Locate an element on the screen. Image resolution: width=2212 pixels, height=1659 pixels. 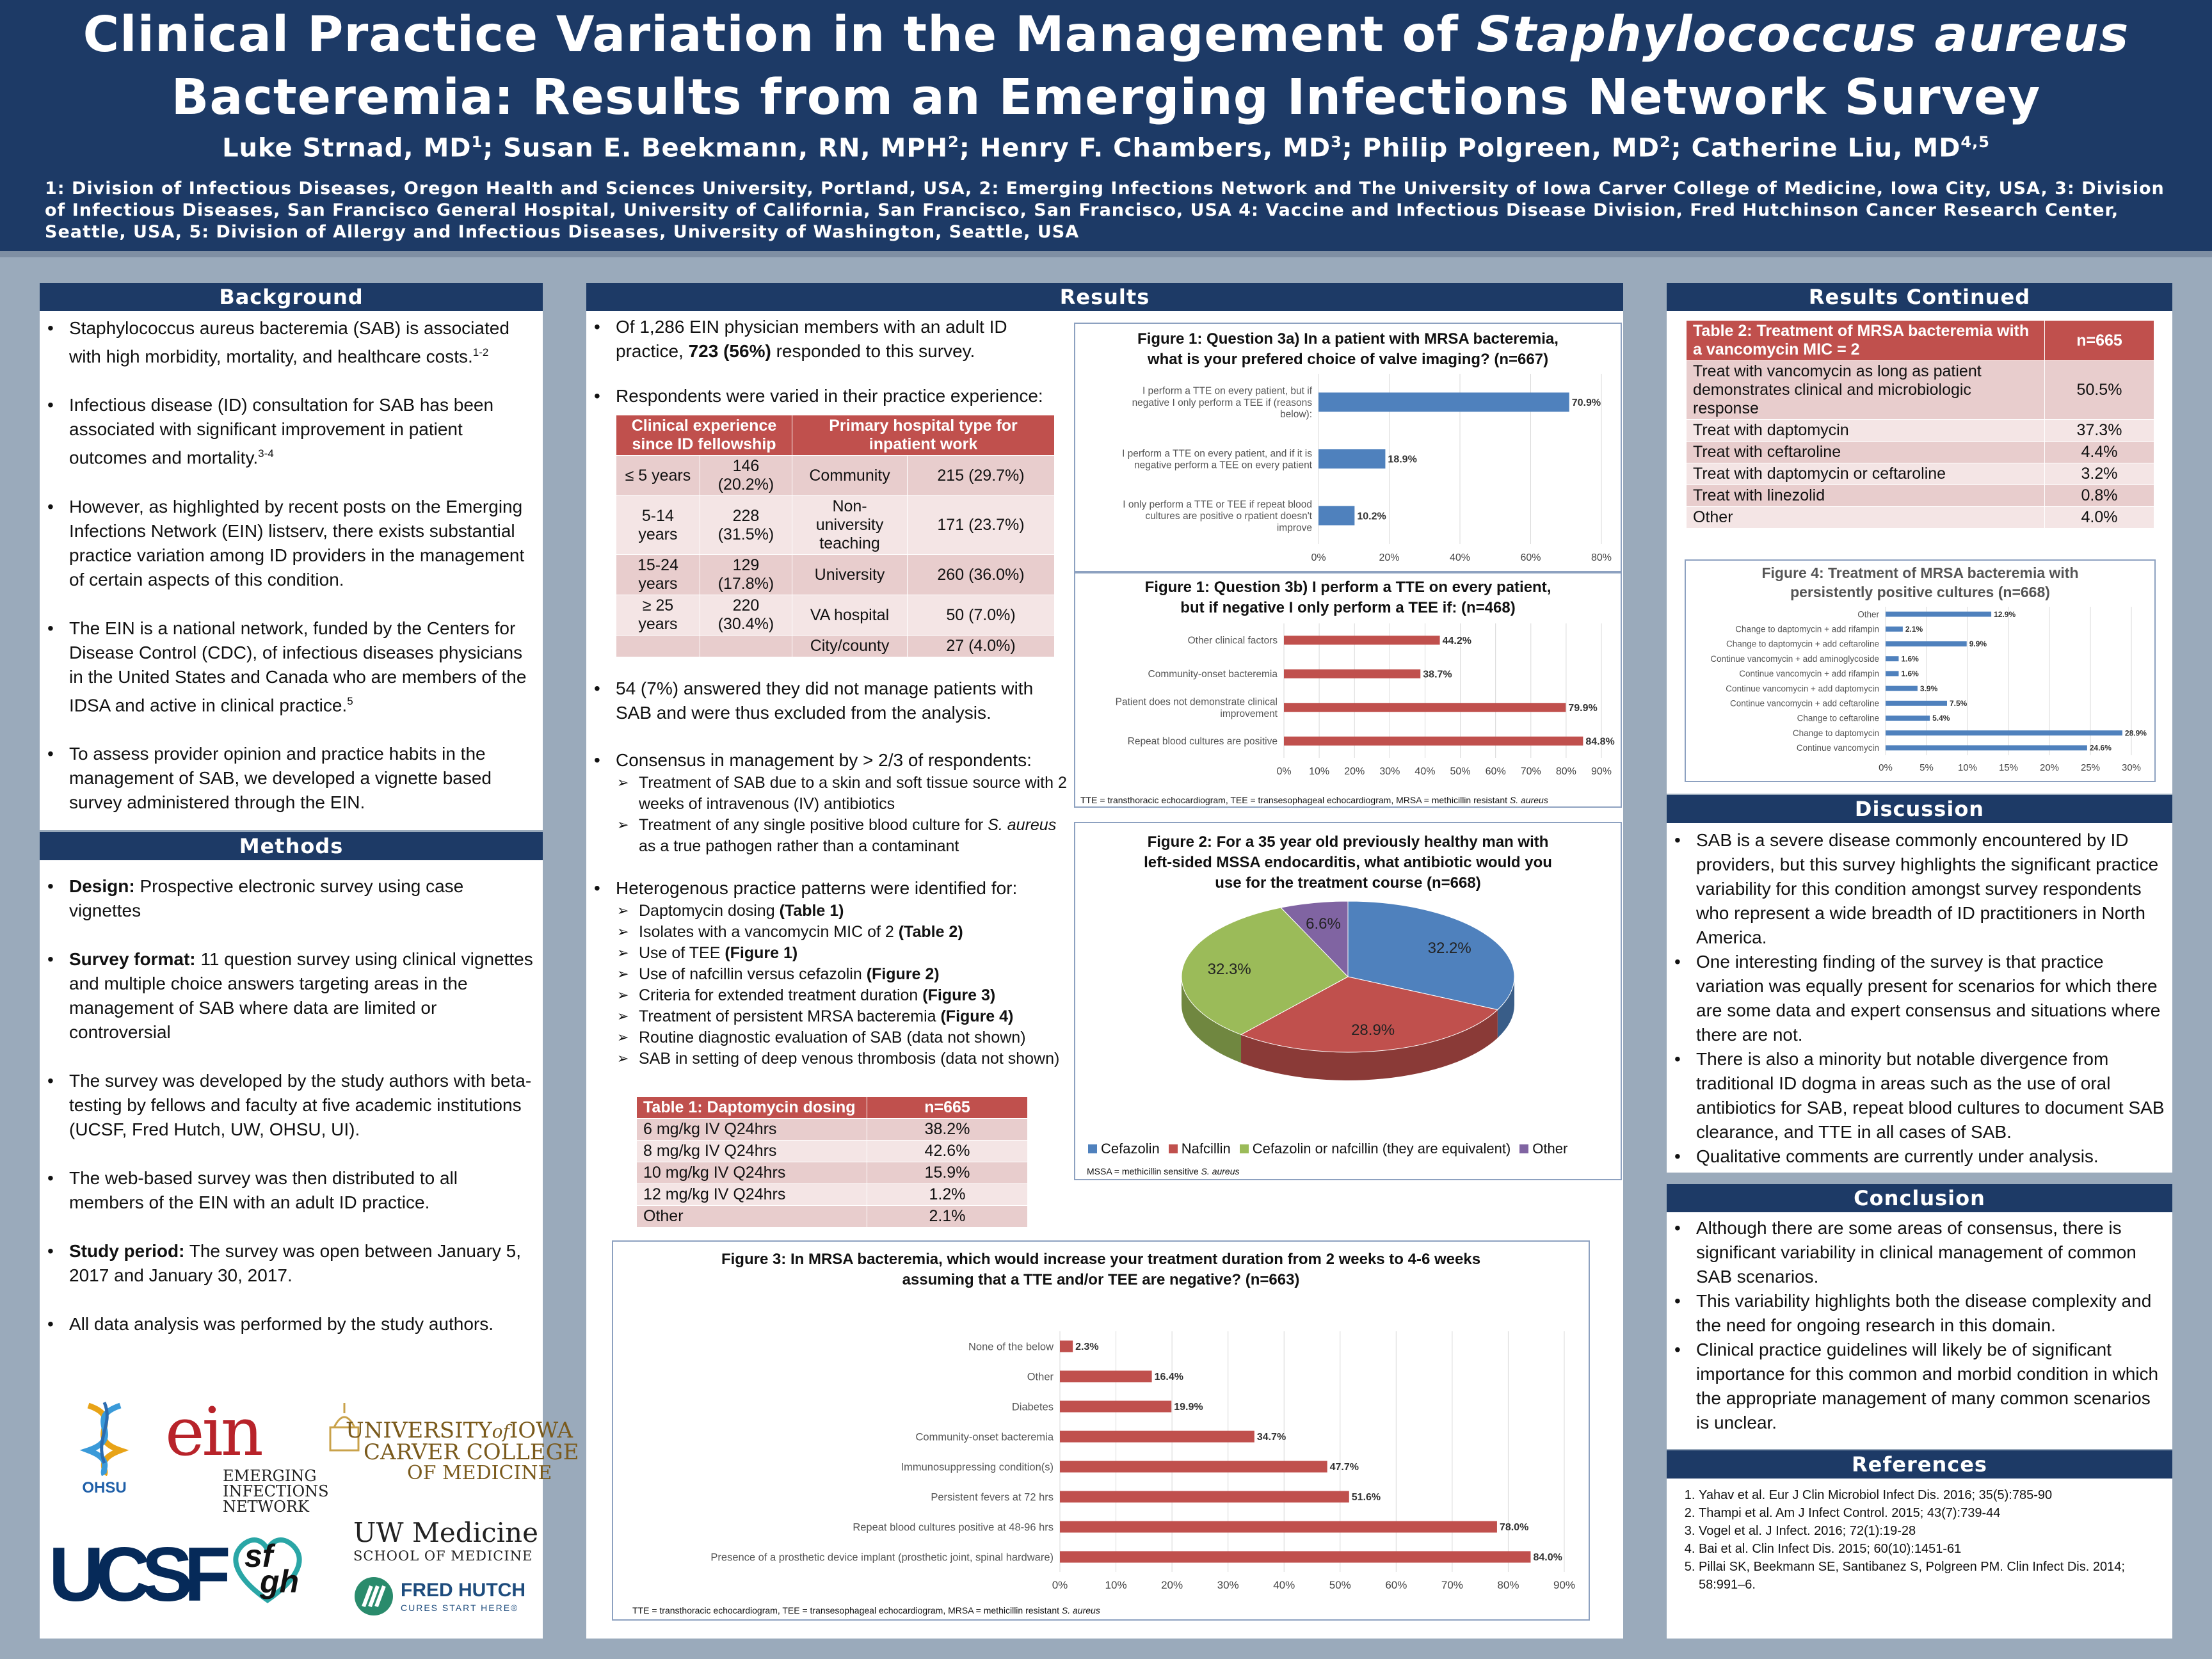
list-item-text: Daptomycin dosing is located at coordinates (709, 911).